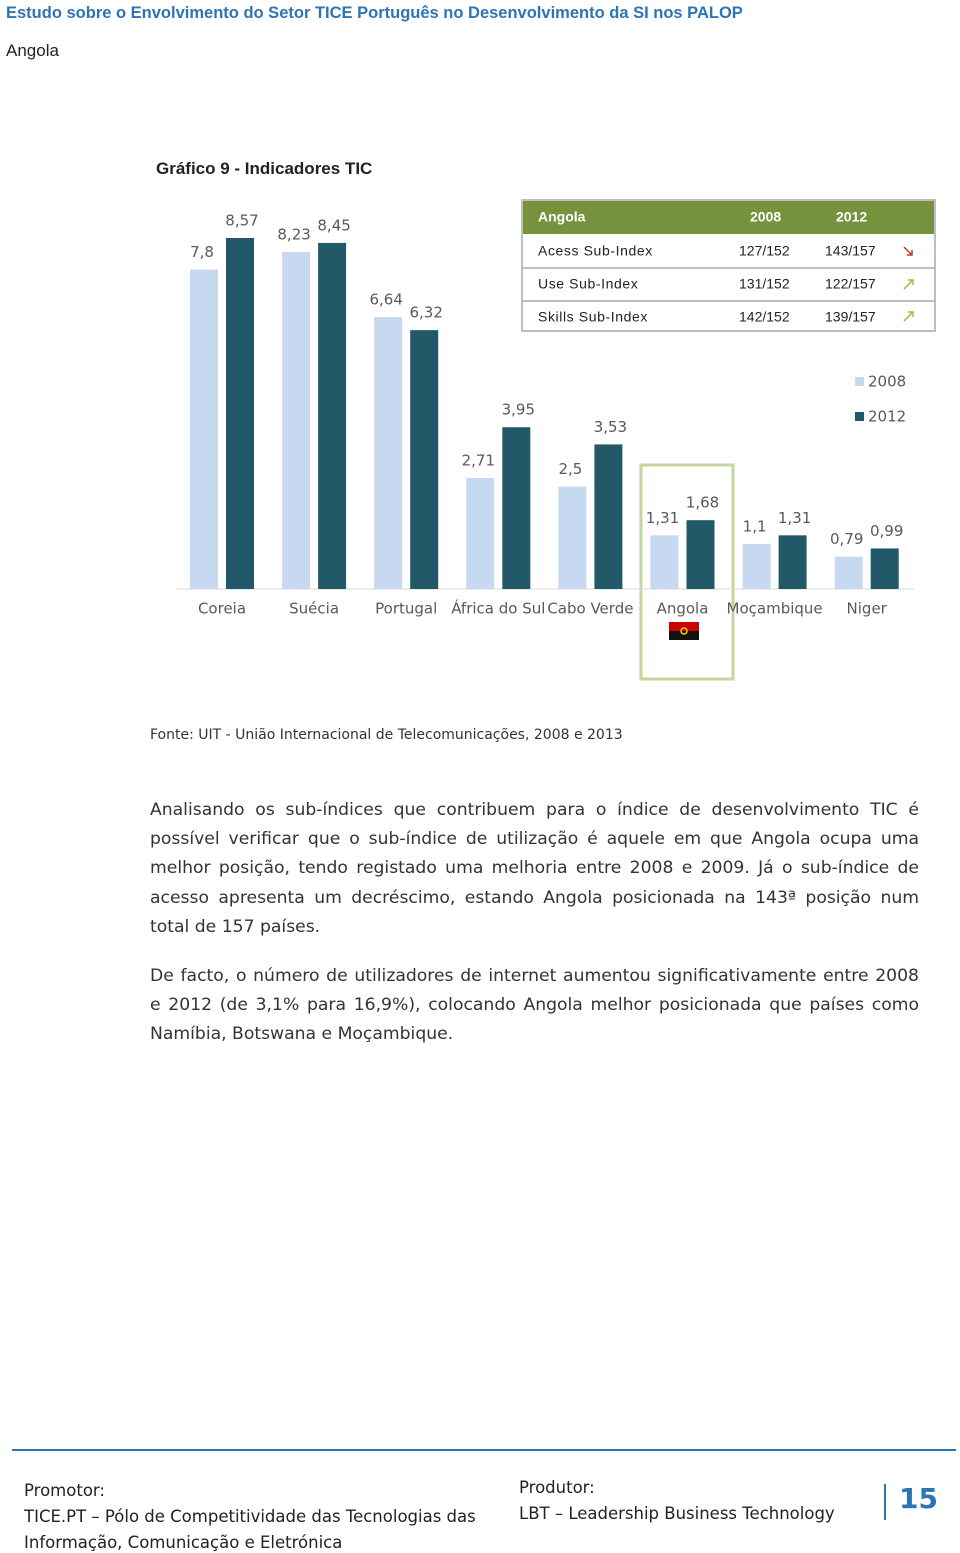  Describe the element at coordinates (590, 609) in the screenshot. I see `x-tick-label: Cabo Verde` at that location.